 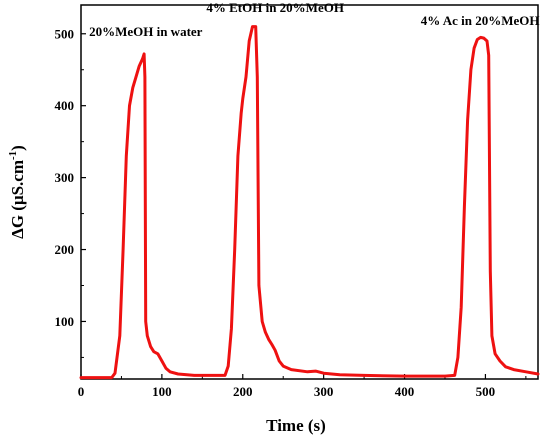 What do you see at coordinates (296, 425) in the screenshot?
I see `x-axis-title: Time (s)` at bounding box center [296, 425].